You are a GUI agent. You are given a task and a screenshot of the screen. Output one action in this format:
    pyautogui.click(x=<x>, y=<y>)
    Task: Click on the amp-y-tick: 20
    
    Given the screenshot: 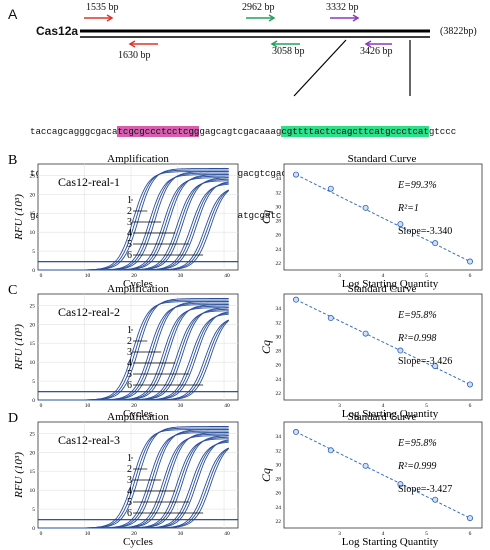 What is the action you would take?
    pyautogui.click(x=33, y=325)
    